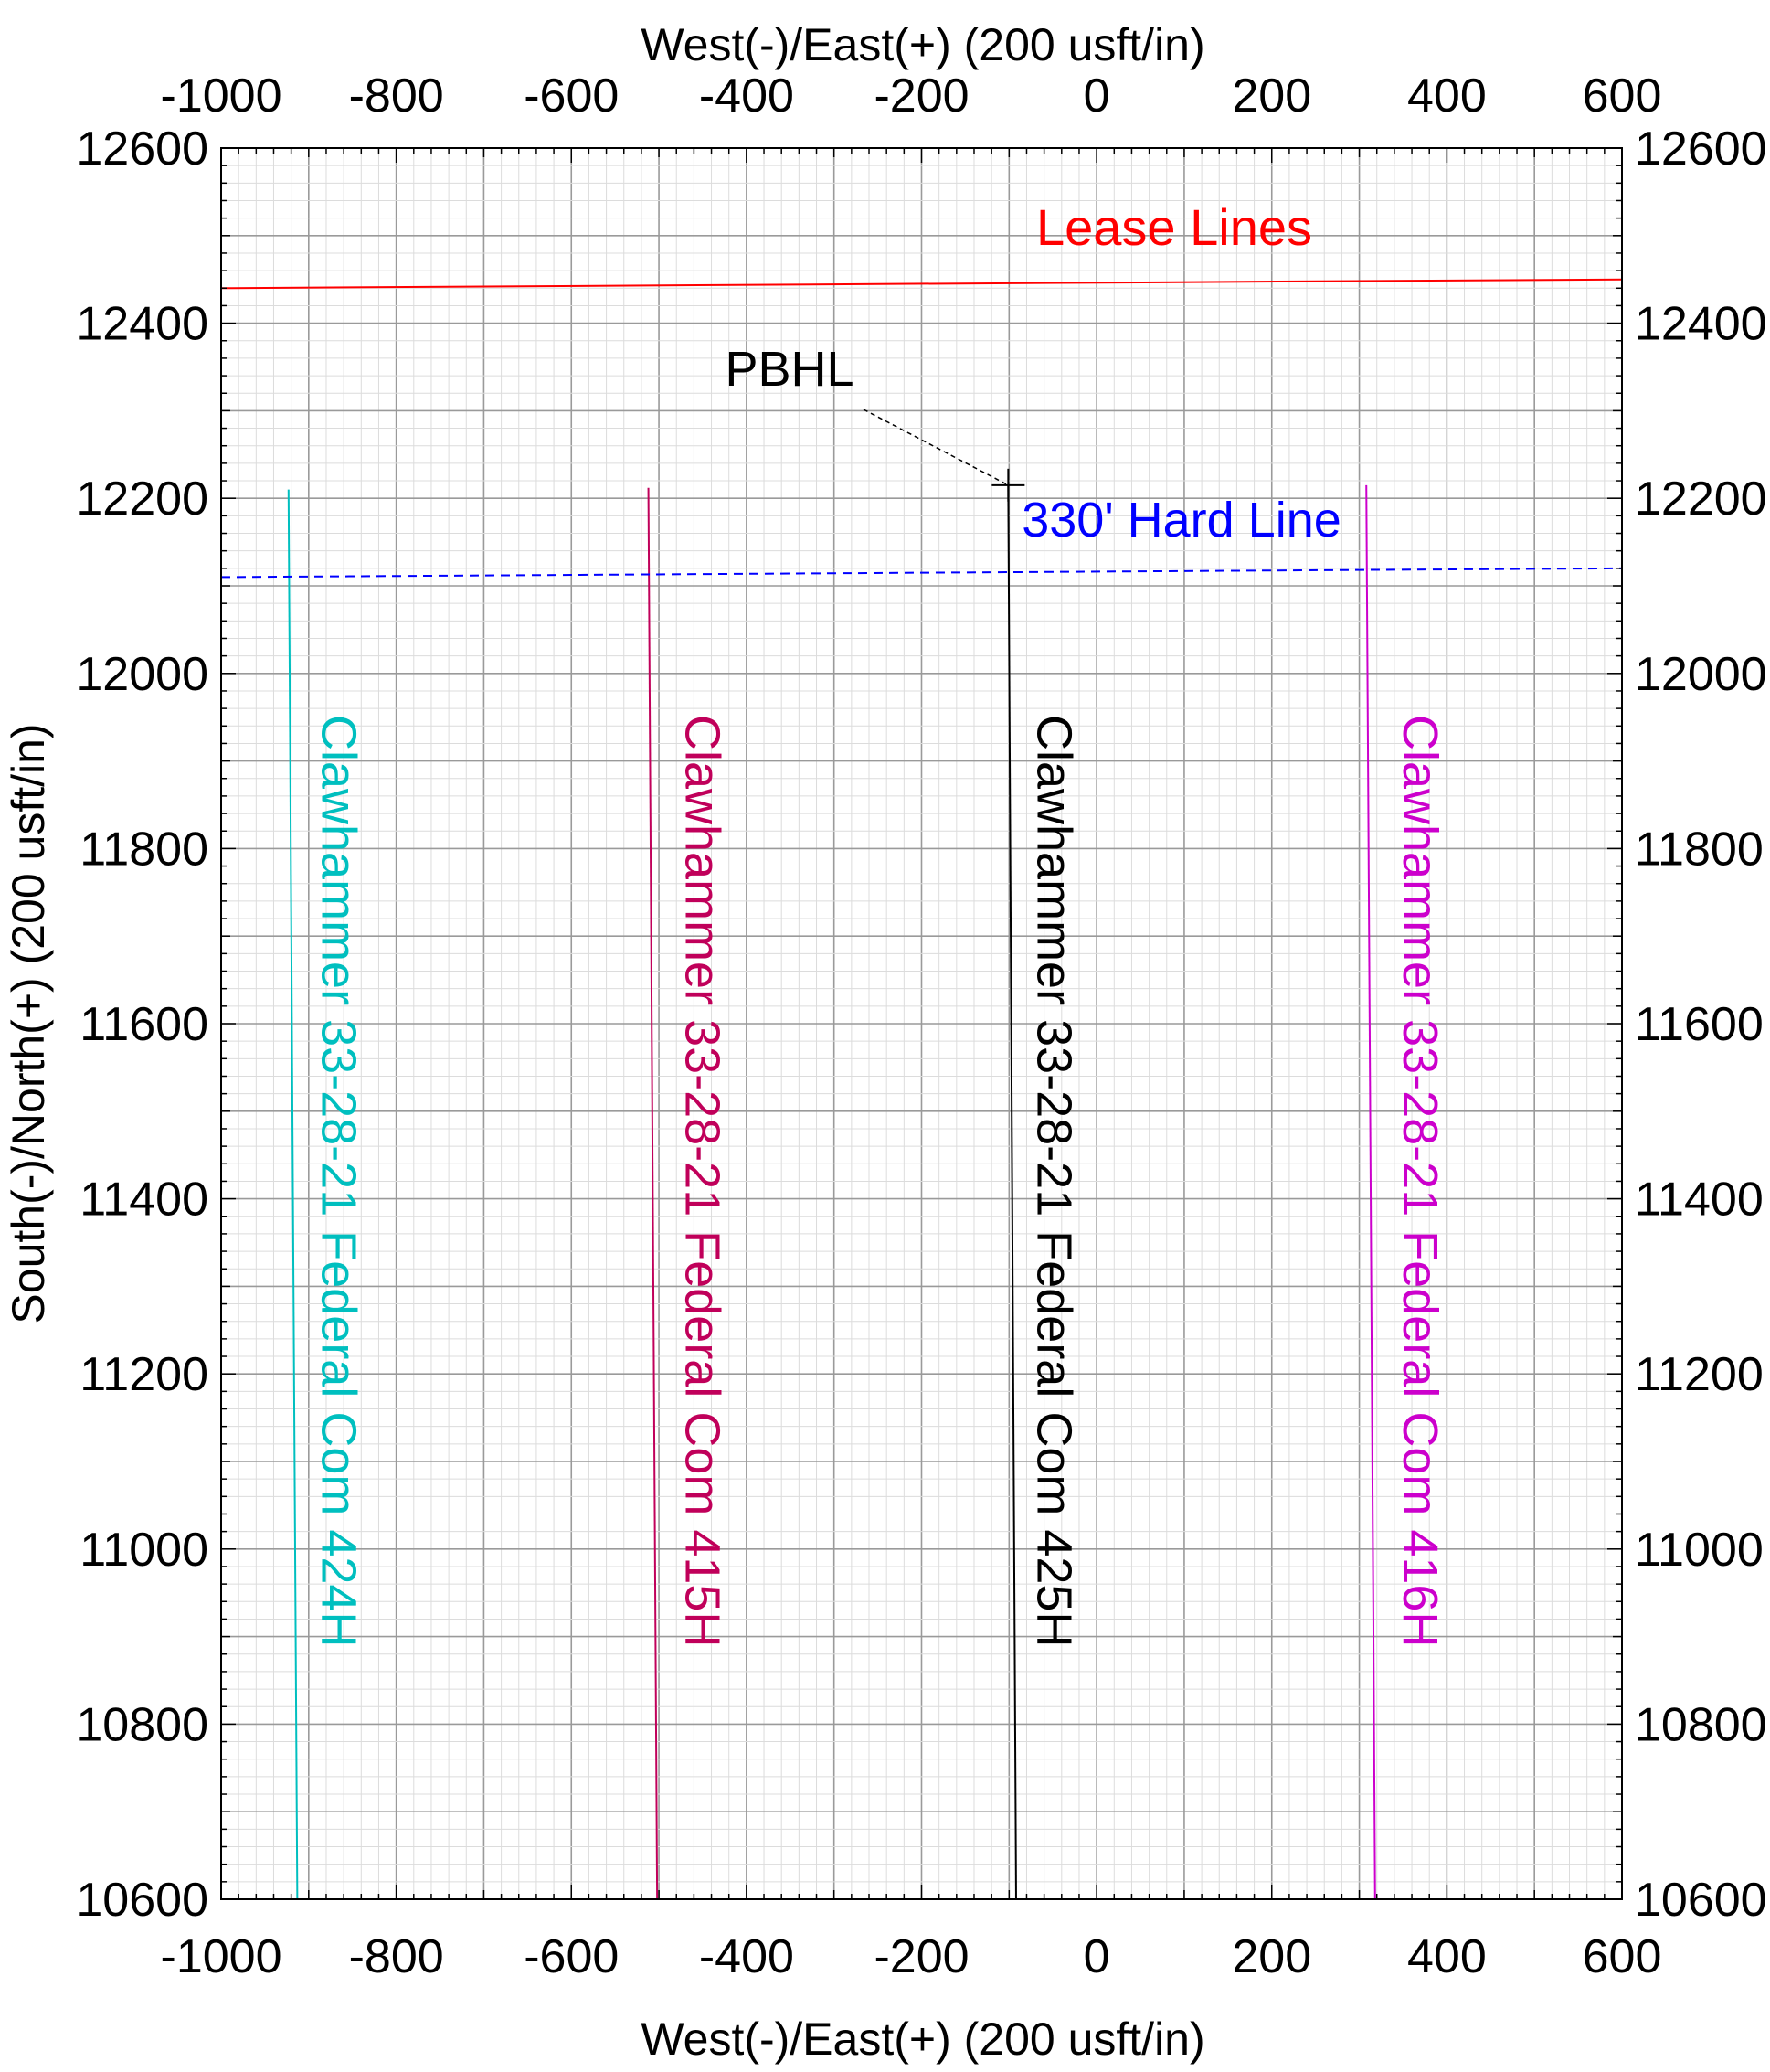 Image resolution: width=1770 pixels, height=2072 pixels. What do you see at coordinates (922, 2039) in the screenshot?
I see `x-axis-label-bottom: West(-)/East(+) (200 usft/in)` at bounding box center [922, 2039].